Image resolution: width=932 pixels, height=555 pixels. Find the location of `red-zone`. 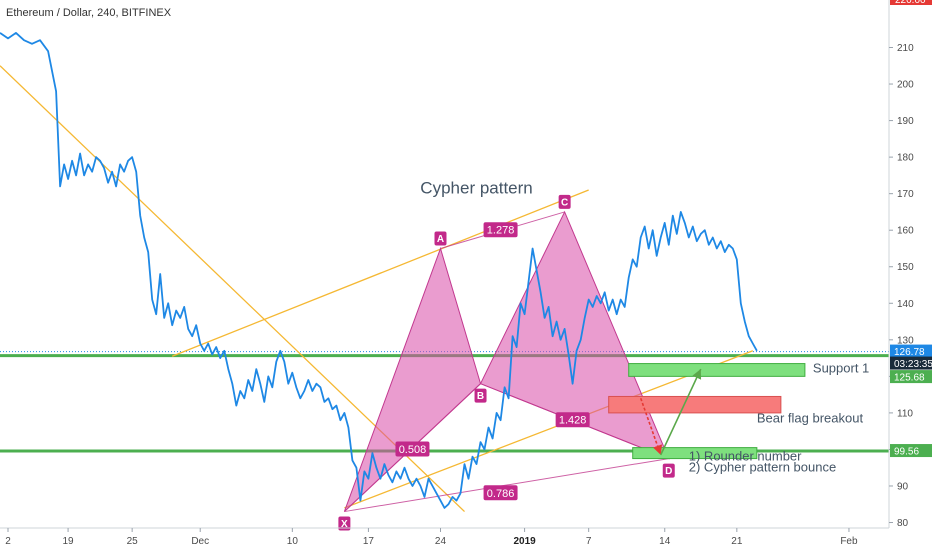

red-zone is located at coordinates (695, 404).